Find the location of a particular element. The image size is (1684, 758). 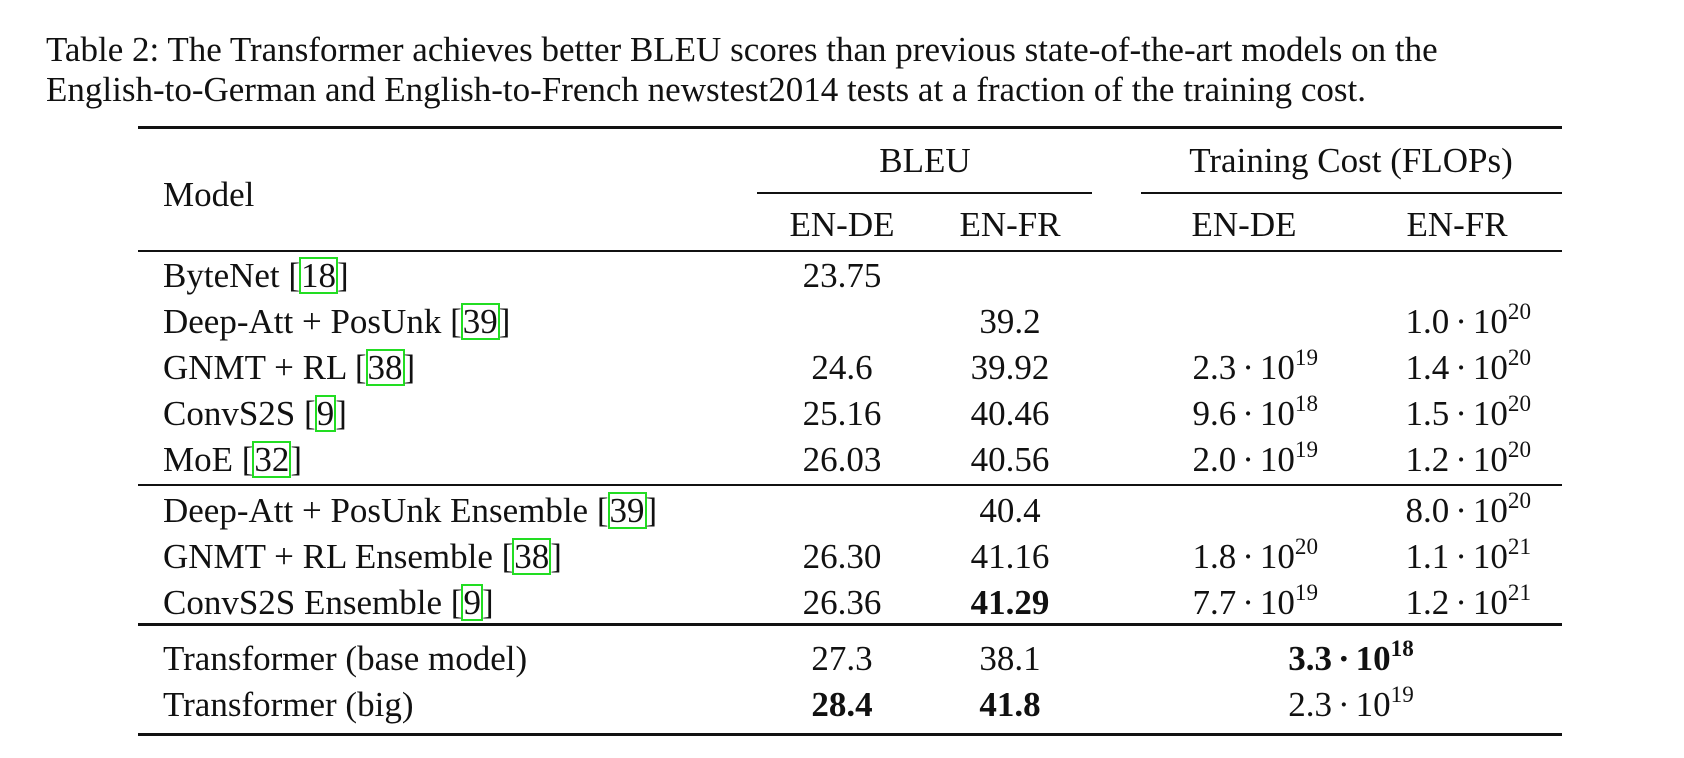

cost-combined-value: 2.3 · 10¹⁹ is located at coordinates (1351, 702).